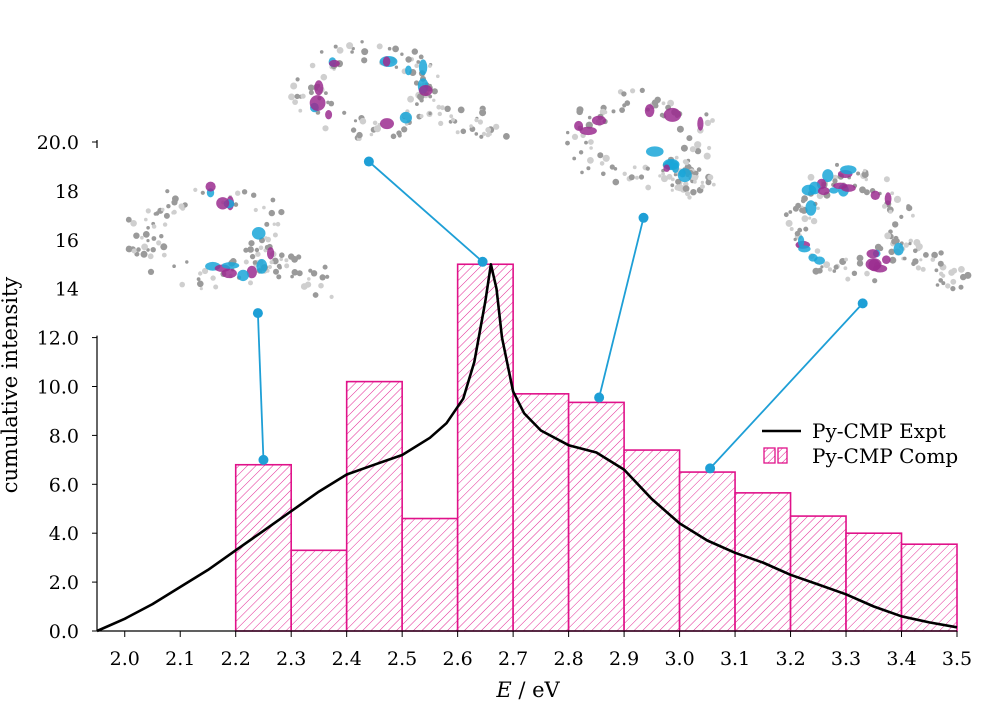 The image size is (1000, 710). What do you see at coordinates (67, 241) in the screenshot?
I see `y-tick-label-upper-1: 16` at bounding box center [67, 241].